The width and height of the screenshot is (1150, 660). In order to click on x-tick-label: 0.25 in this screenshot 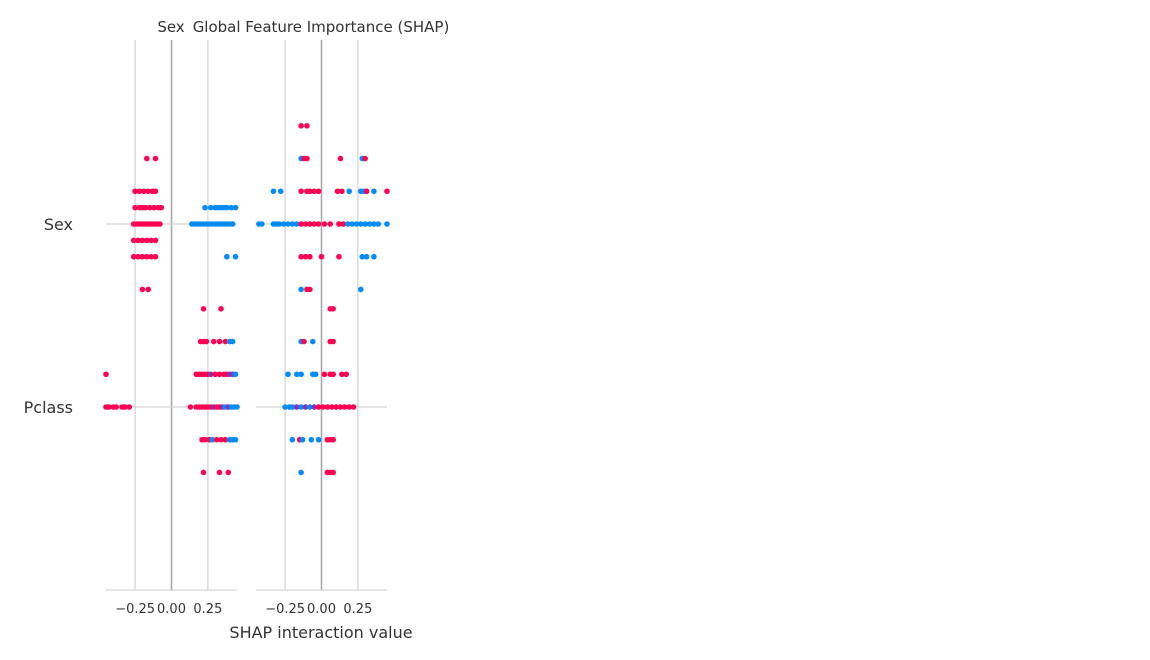, I will do `click(357, 609)`.